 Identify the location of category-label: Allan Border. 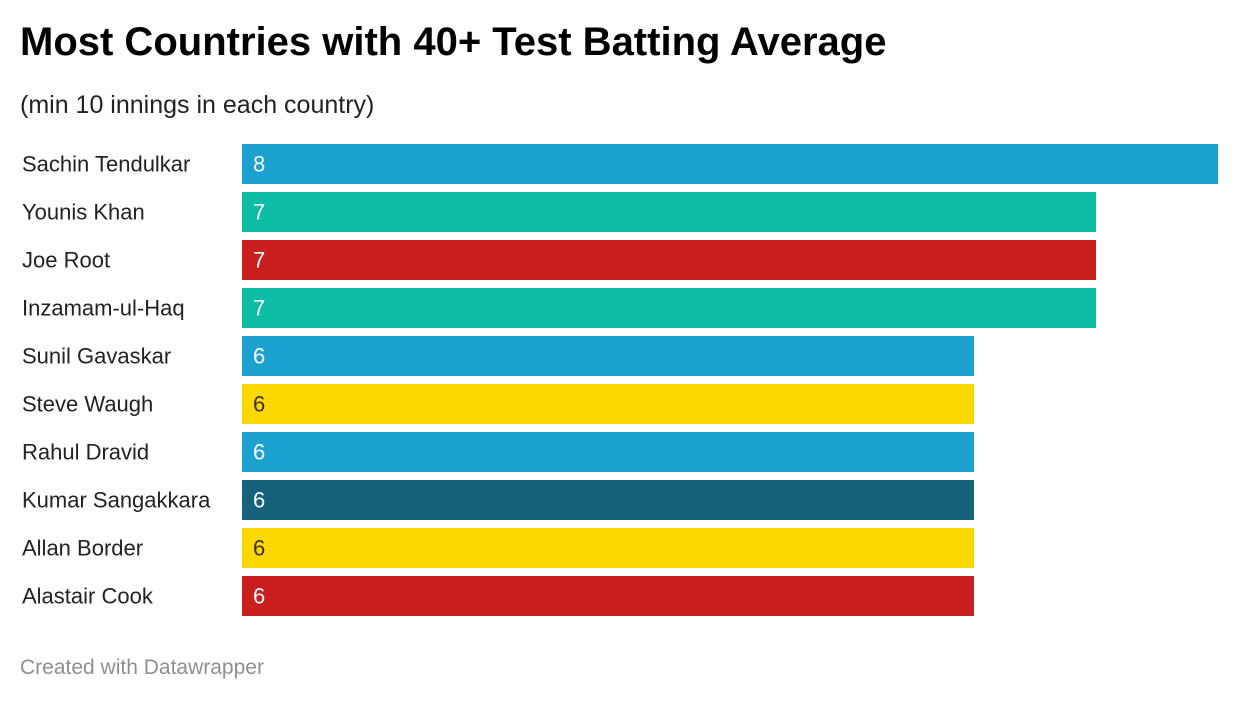
(82, 548).